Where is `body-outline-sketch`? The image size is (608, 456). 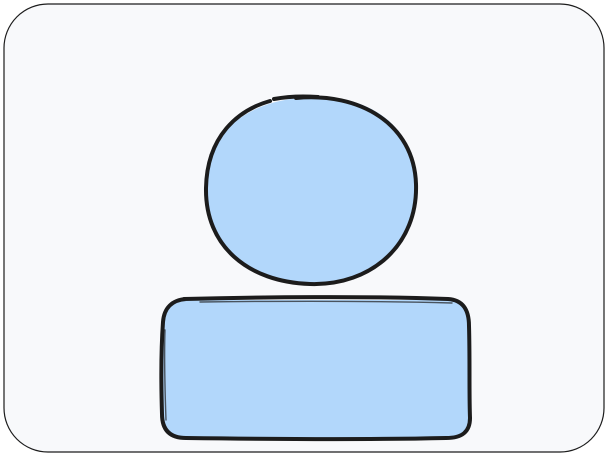 body-outline-sketch is located at coordinates (308, 360).